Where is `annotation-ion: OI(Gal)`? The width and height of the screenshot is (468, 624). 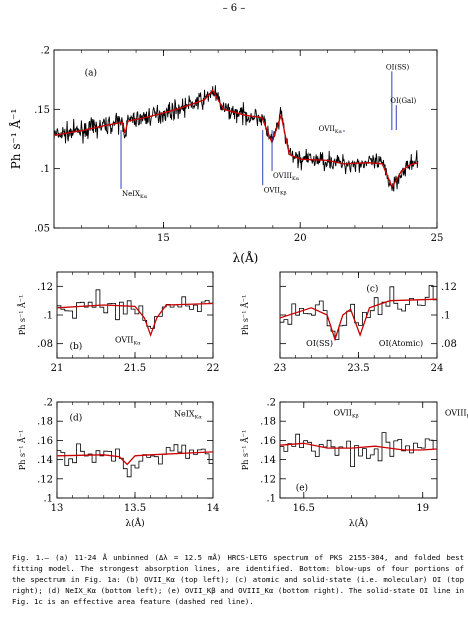
annotation-ion: OI(Gal) is located at coordinates (403, 101).